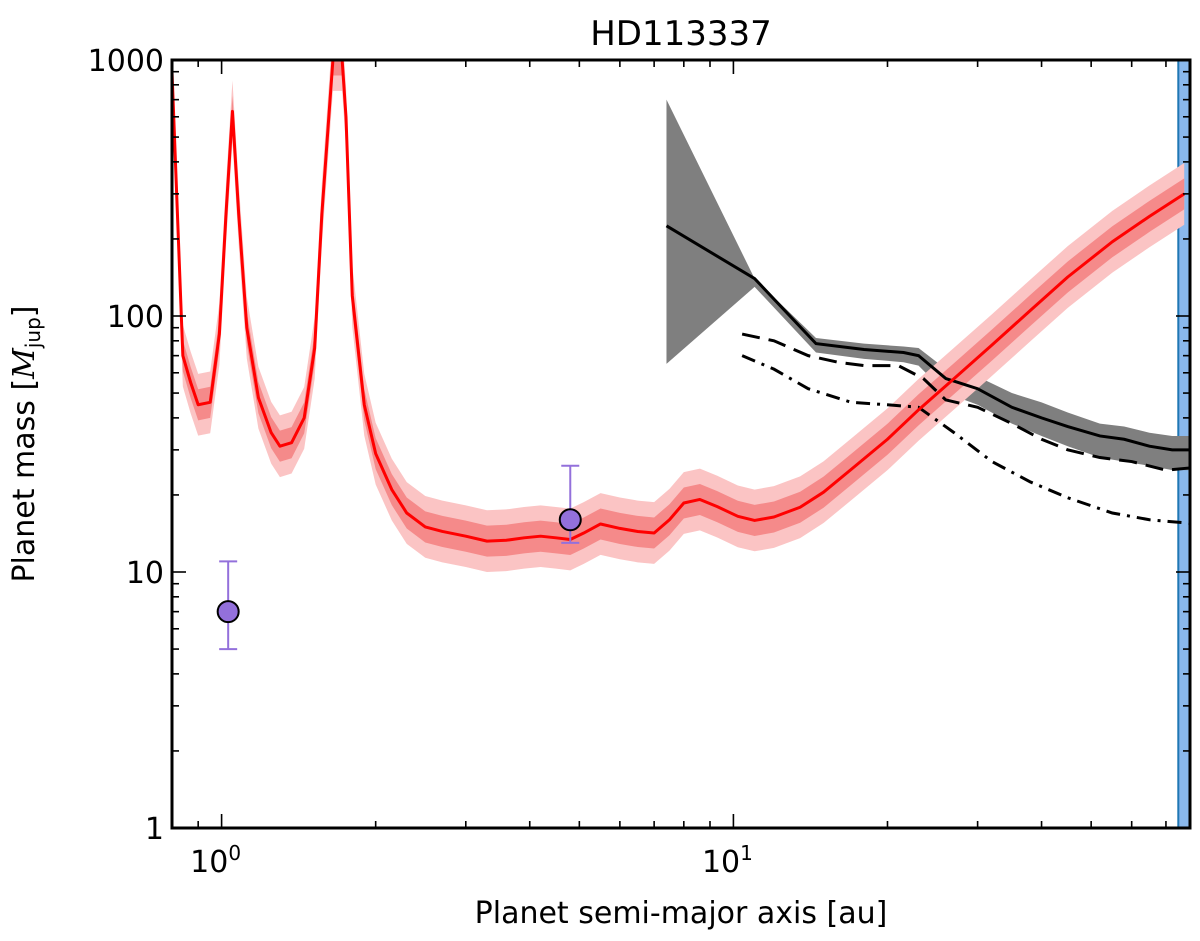 This screenshot has width=1200, height=941. Describe the element at coordinates (24, 481) in the screenshot. I see `y-axis-label-text: Planet mass [` at that location.